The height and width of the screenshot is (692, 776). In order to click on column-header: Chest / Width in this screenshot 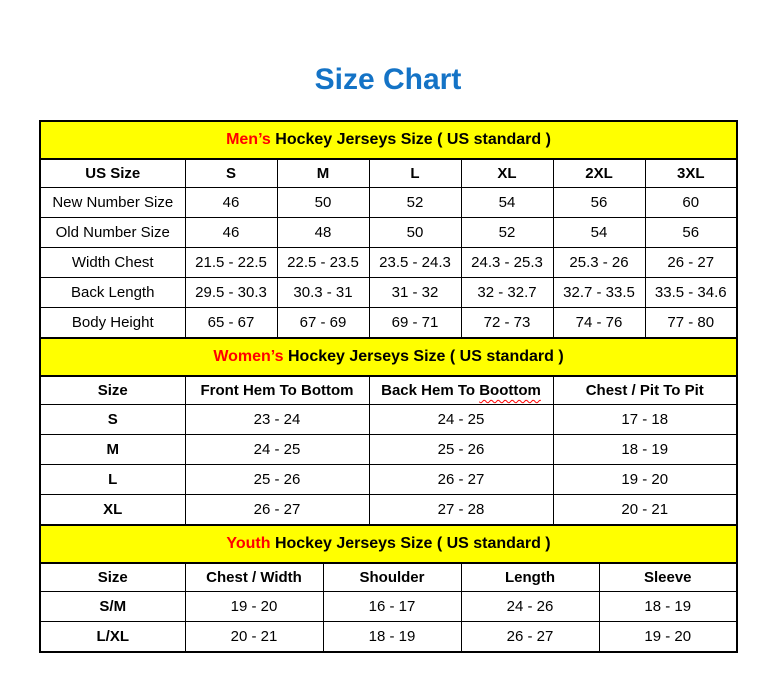, I will do `click(254, 577)`.